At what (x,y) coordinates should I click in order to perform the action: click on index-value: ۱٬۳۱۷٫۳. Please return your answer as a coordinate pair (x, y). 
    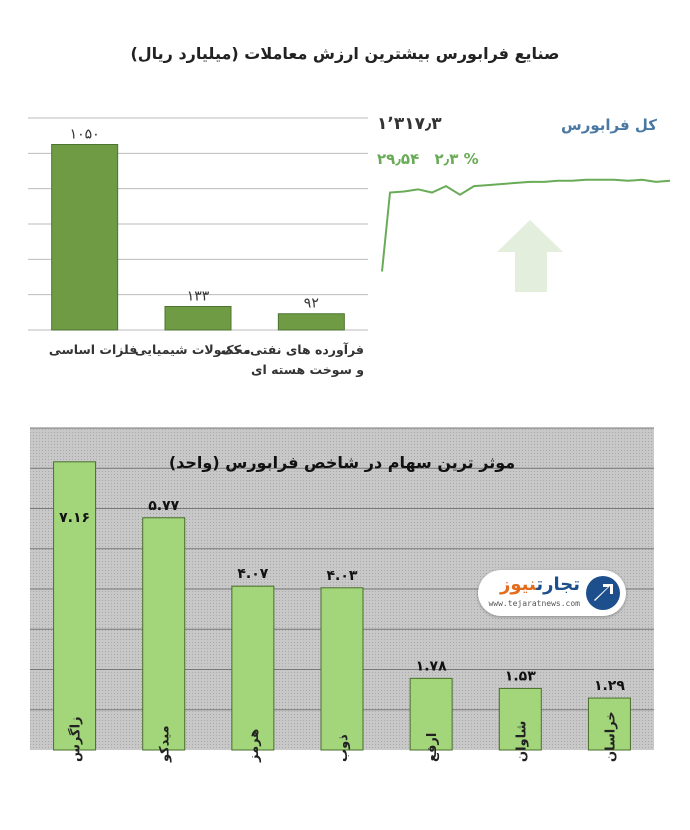
    Looking at the image, I should click on (409, 124).